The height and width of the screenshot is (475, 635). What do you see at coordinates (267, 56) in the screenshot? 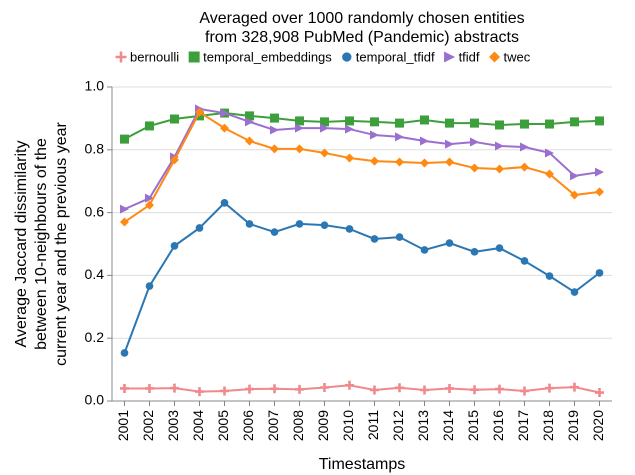
I see `legend-label: temporal_embeddings` at bounding box center [267, 56].